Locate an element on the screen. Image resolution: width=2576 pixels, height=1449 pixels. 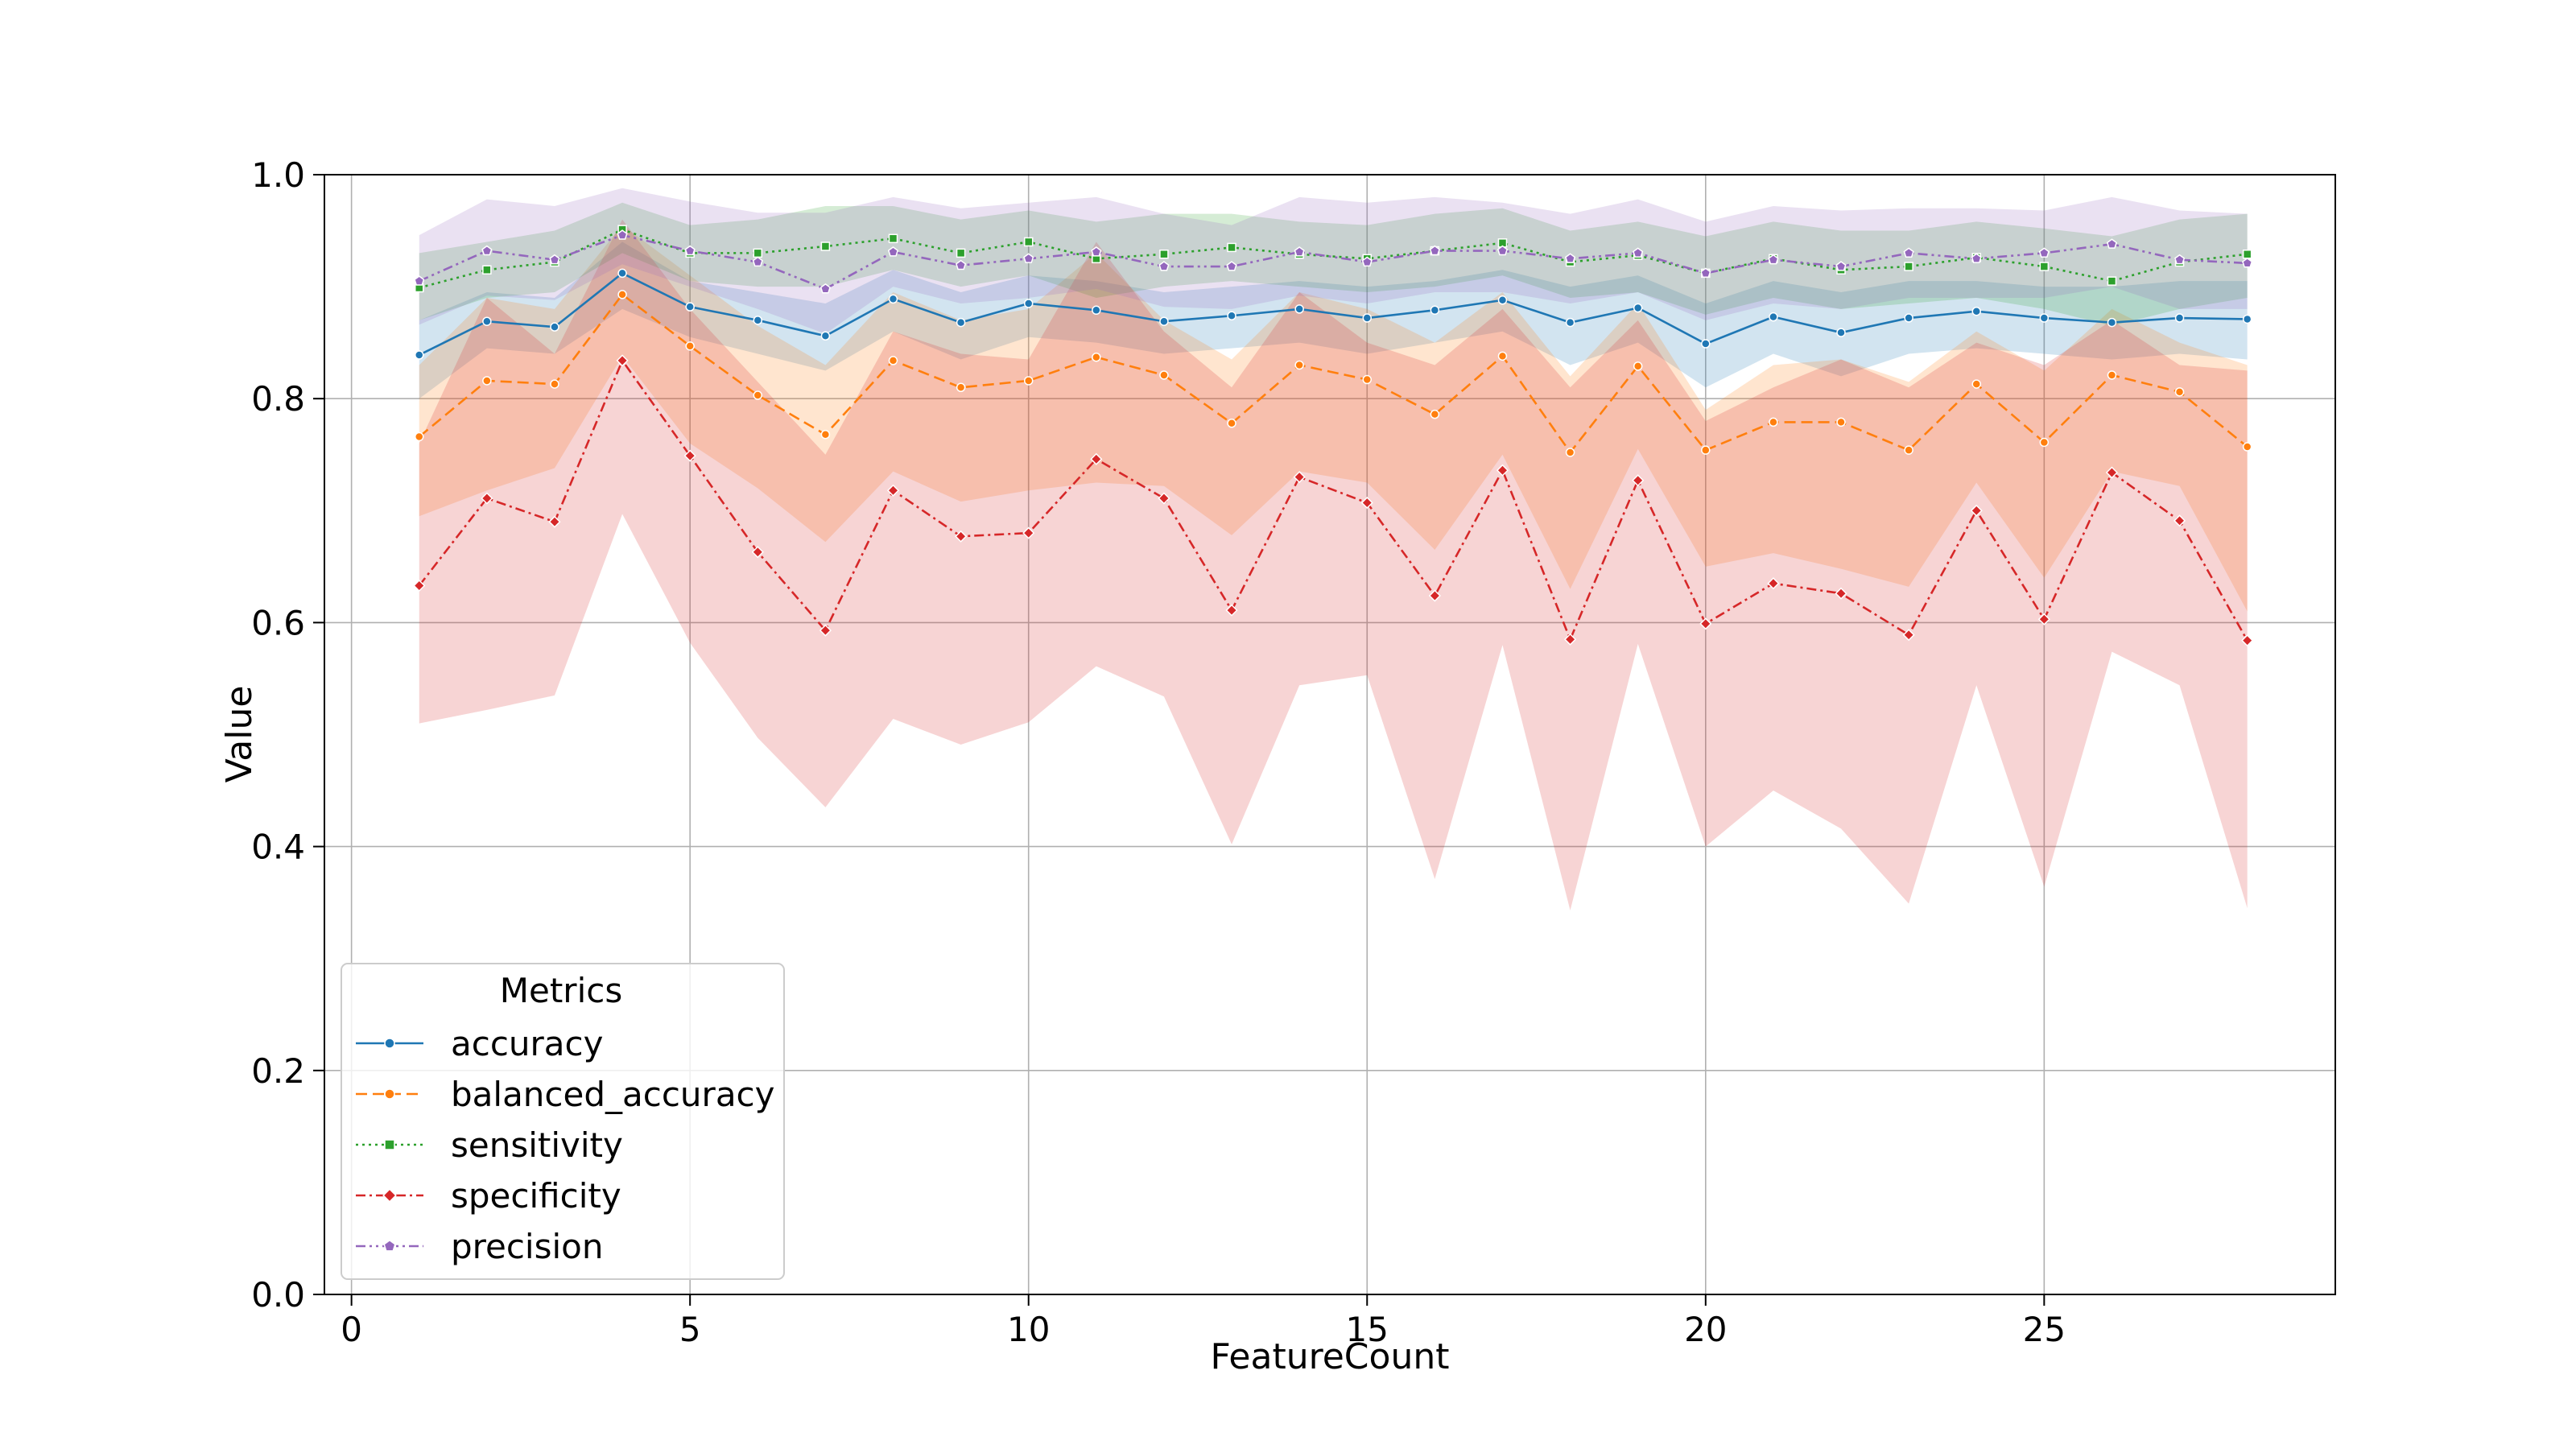
y-tick-label: 0.6 is located at coordinates (278, 622).